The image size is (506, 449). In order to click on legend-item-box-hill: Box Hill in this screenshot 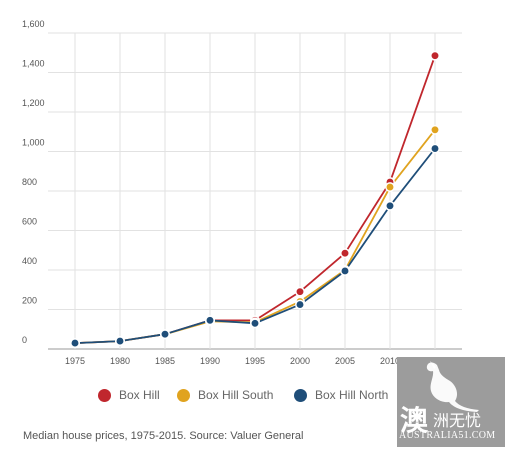, I will do `click(129, 395)`.